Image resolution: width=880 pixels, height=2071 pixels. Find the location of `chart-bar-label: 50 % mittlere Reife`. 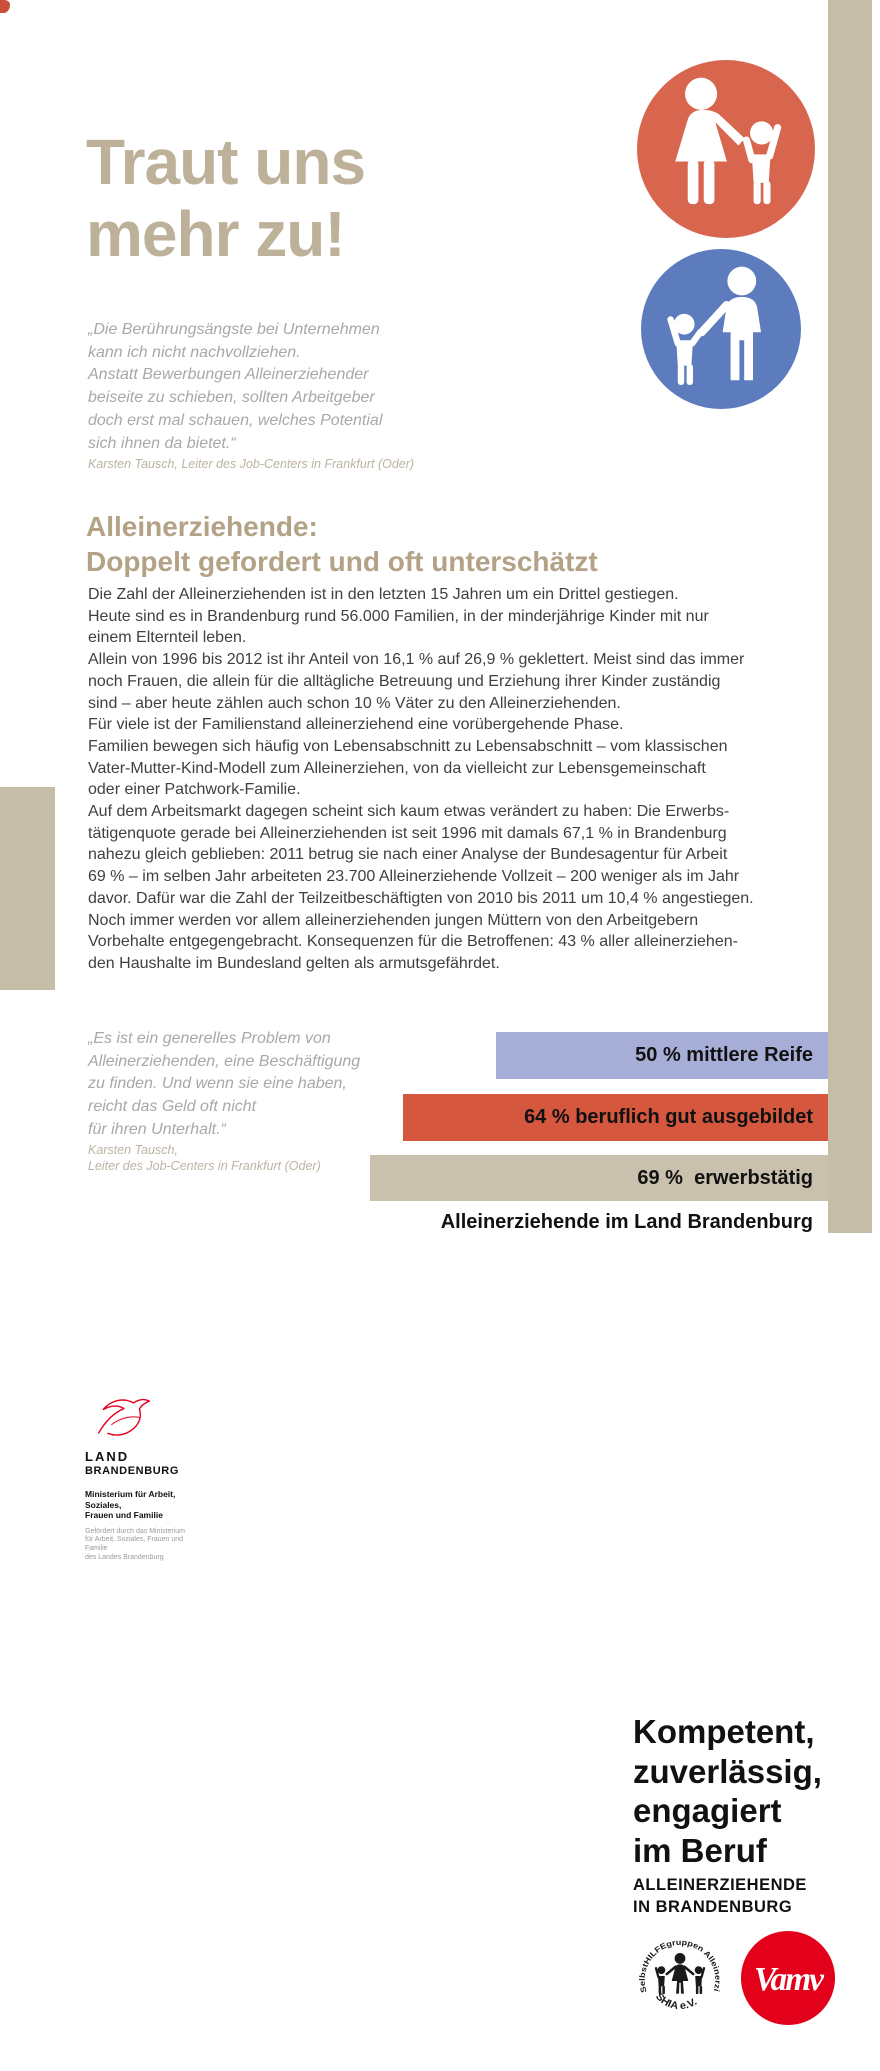

chart-bar-label: 50 % mittlere Reife is located at coordinates (724, 1055).